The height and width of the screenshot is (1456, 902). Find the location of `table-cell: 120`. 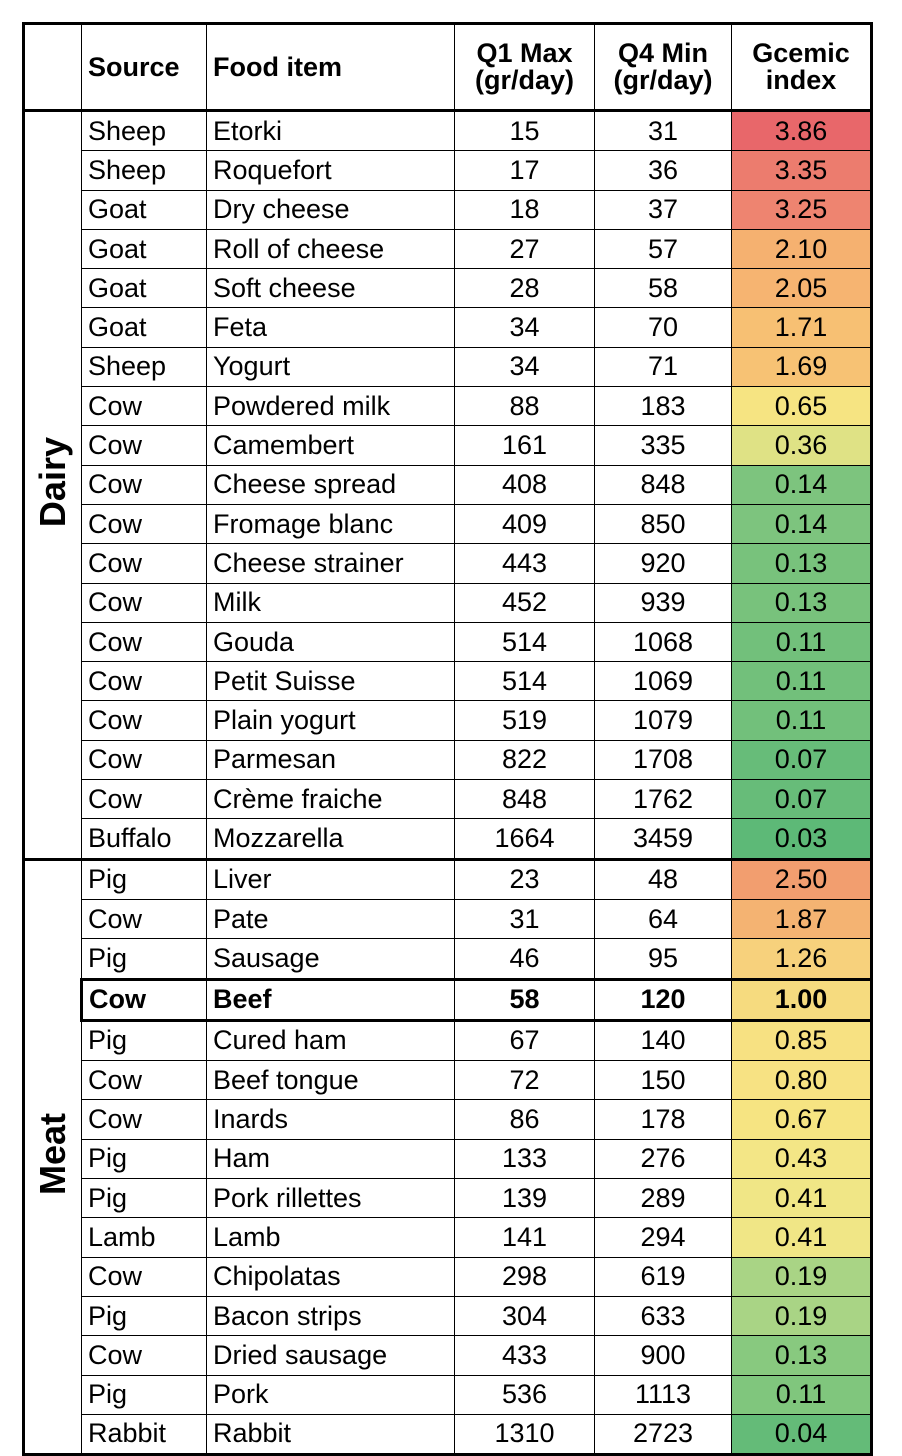

table-cell: 120 is located at coordinates (663, 999).